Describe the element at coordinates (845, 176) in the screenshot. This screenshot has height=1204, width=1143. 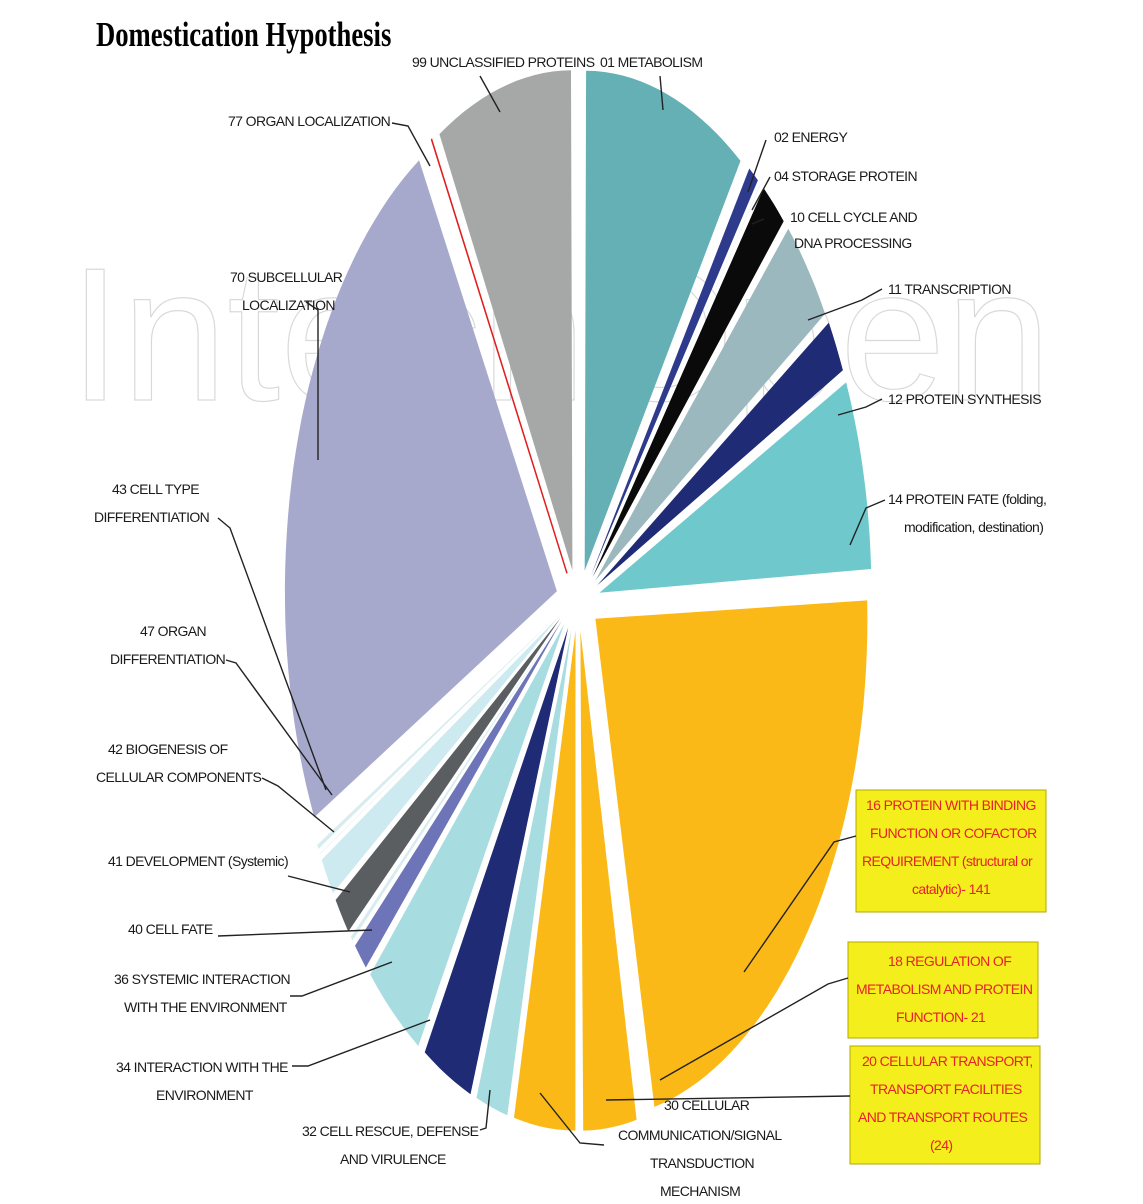
I see `label-04: 04 STORAGE PROTEIN` at that location.